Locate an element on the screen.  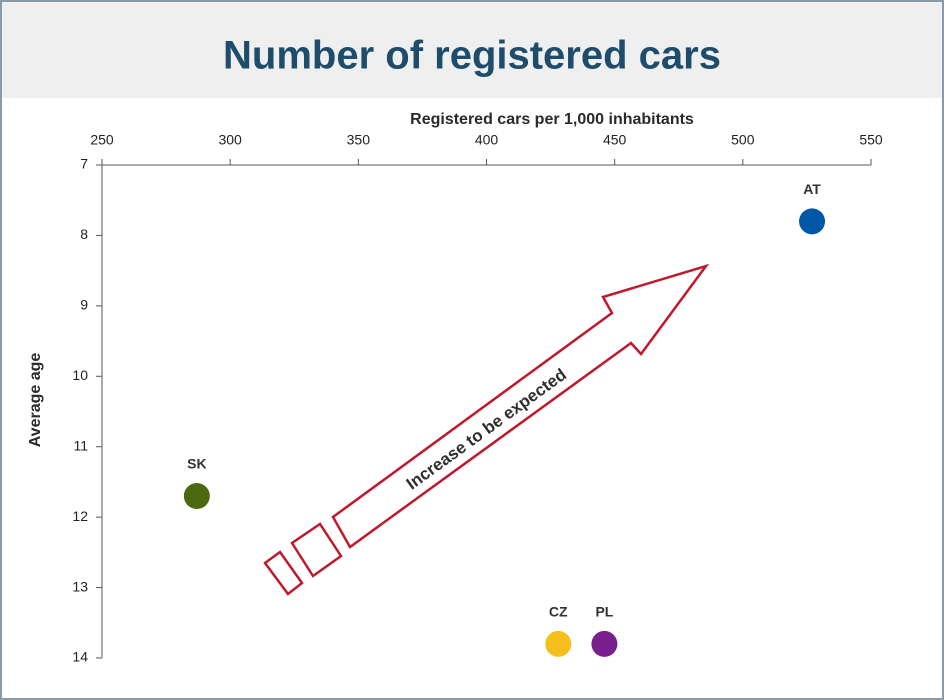
point-label: SK is located at coordinates (196, 464).